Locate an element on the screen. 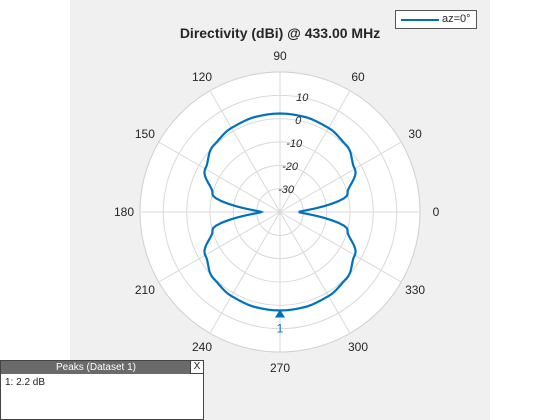 The width and height of the screenshot is (560, 420). angle-tick-label: 240 is located at coordinates (202, 347).